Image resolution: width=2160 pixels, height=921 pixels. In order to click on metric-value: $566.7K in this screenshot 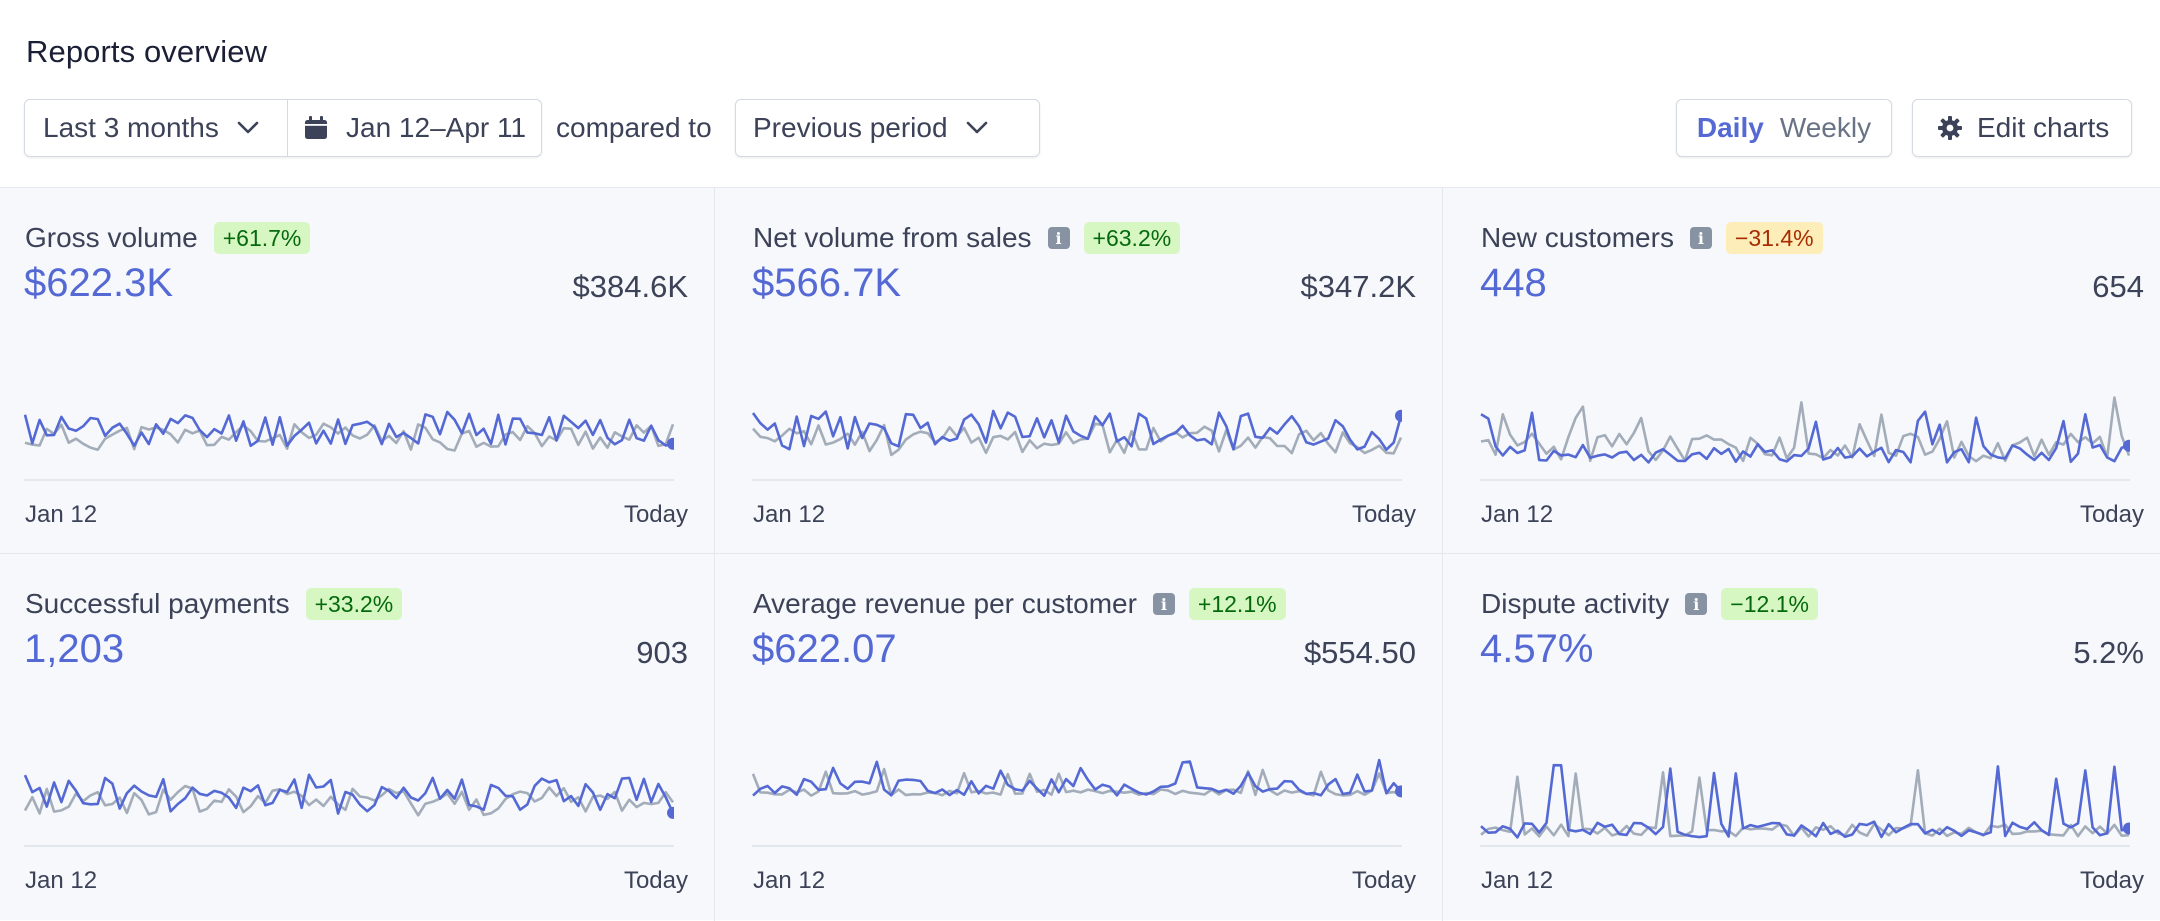, I will do `click(827, 283)`.